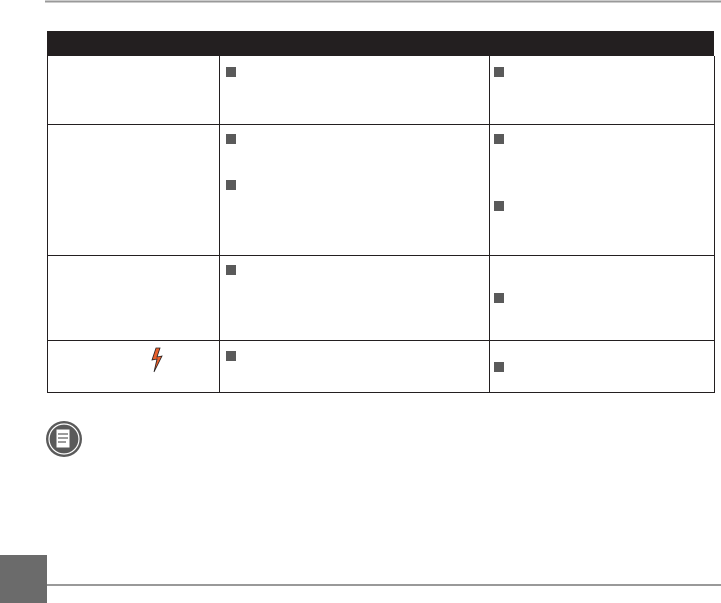 This screenshot has width=721, height=603. What do you see at coordinates (380, 43) in the screenshot?
I see `table-header` at bounding box center [380, 43].